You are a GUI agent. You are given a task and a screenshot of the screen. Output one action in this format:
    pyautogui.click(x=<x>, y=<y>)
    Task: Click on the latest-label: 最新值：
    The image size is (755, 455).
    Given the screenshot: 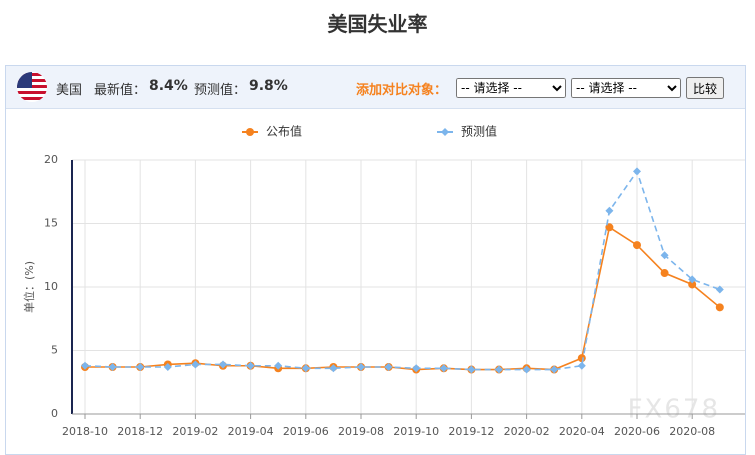 What is the action you would take?
    pyautogui.click(x=120, y=90)
    